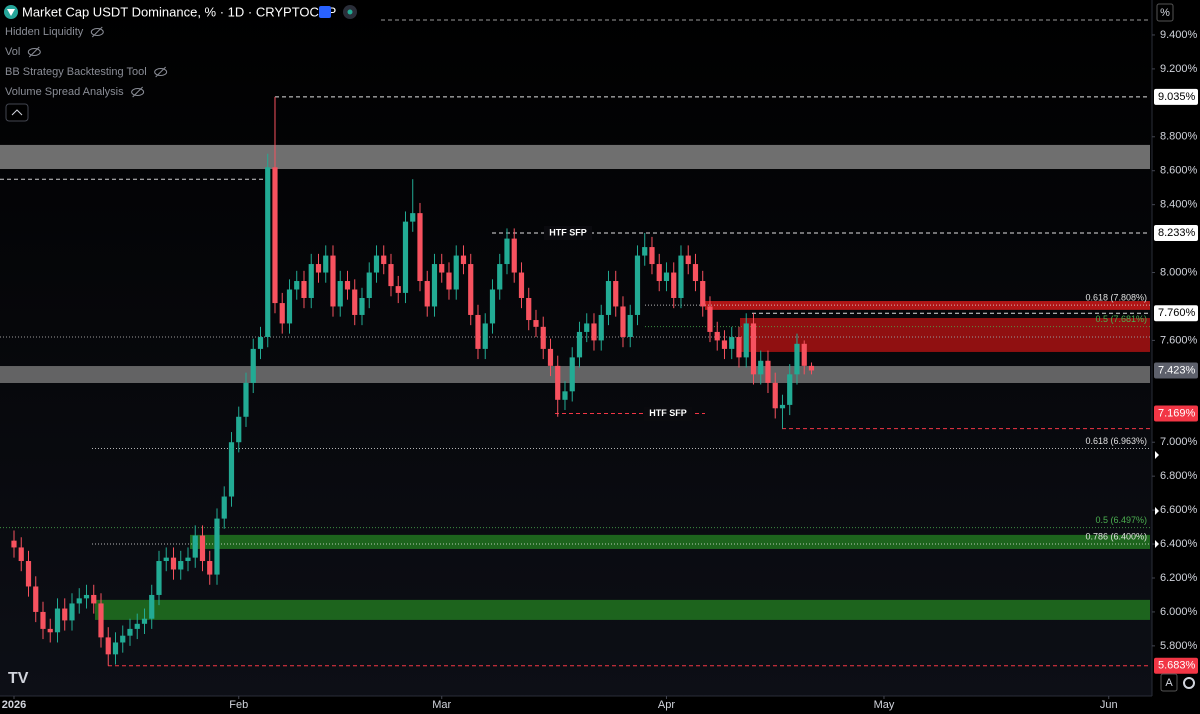 Image resolution: width=1200 pixels, height=714 pixels. Describe the element at coordinates (18, 678) in the screenshot. I see `tv-logo: TV` at that location.